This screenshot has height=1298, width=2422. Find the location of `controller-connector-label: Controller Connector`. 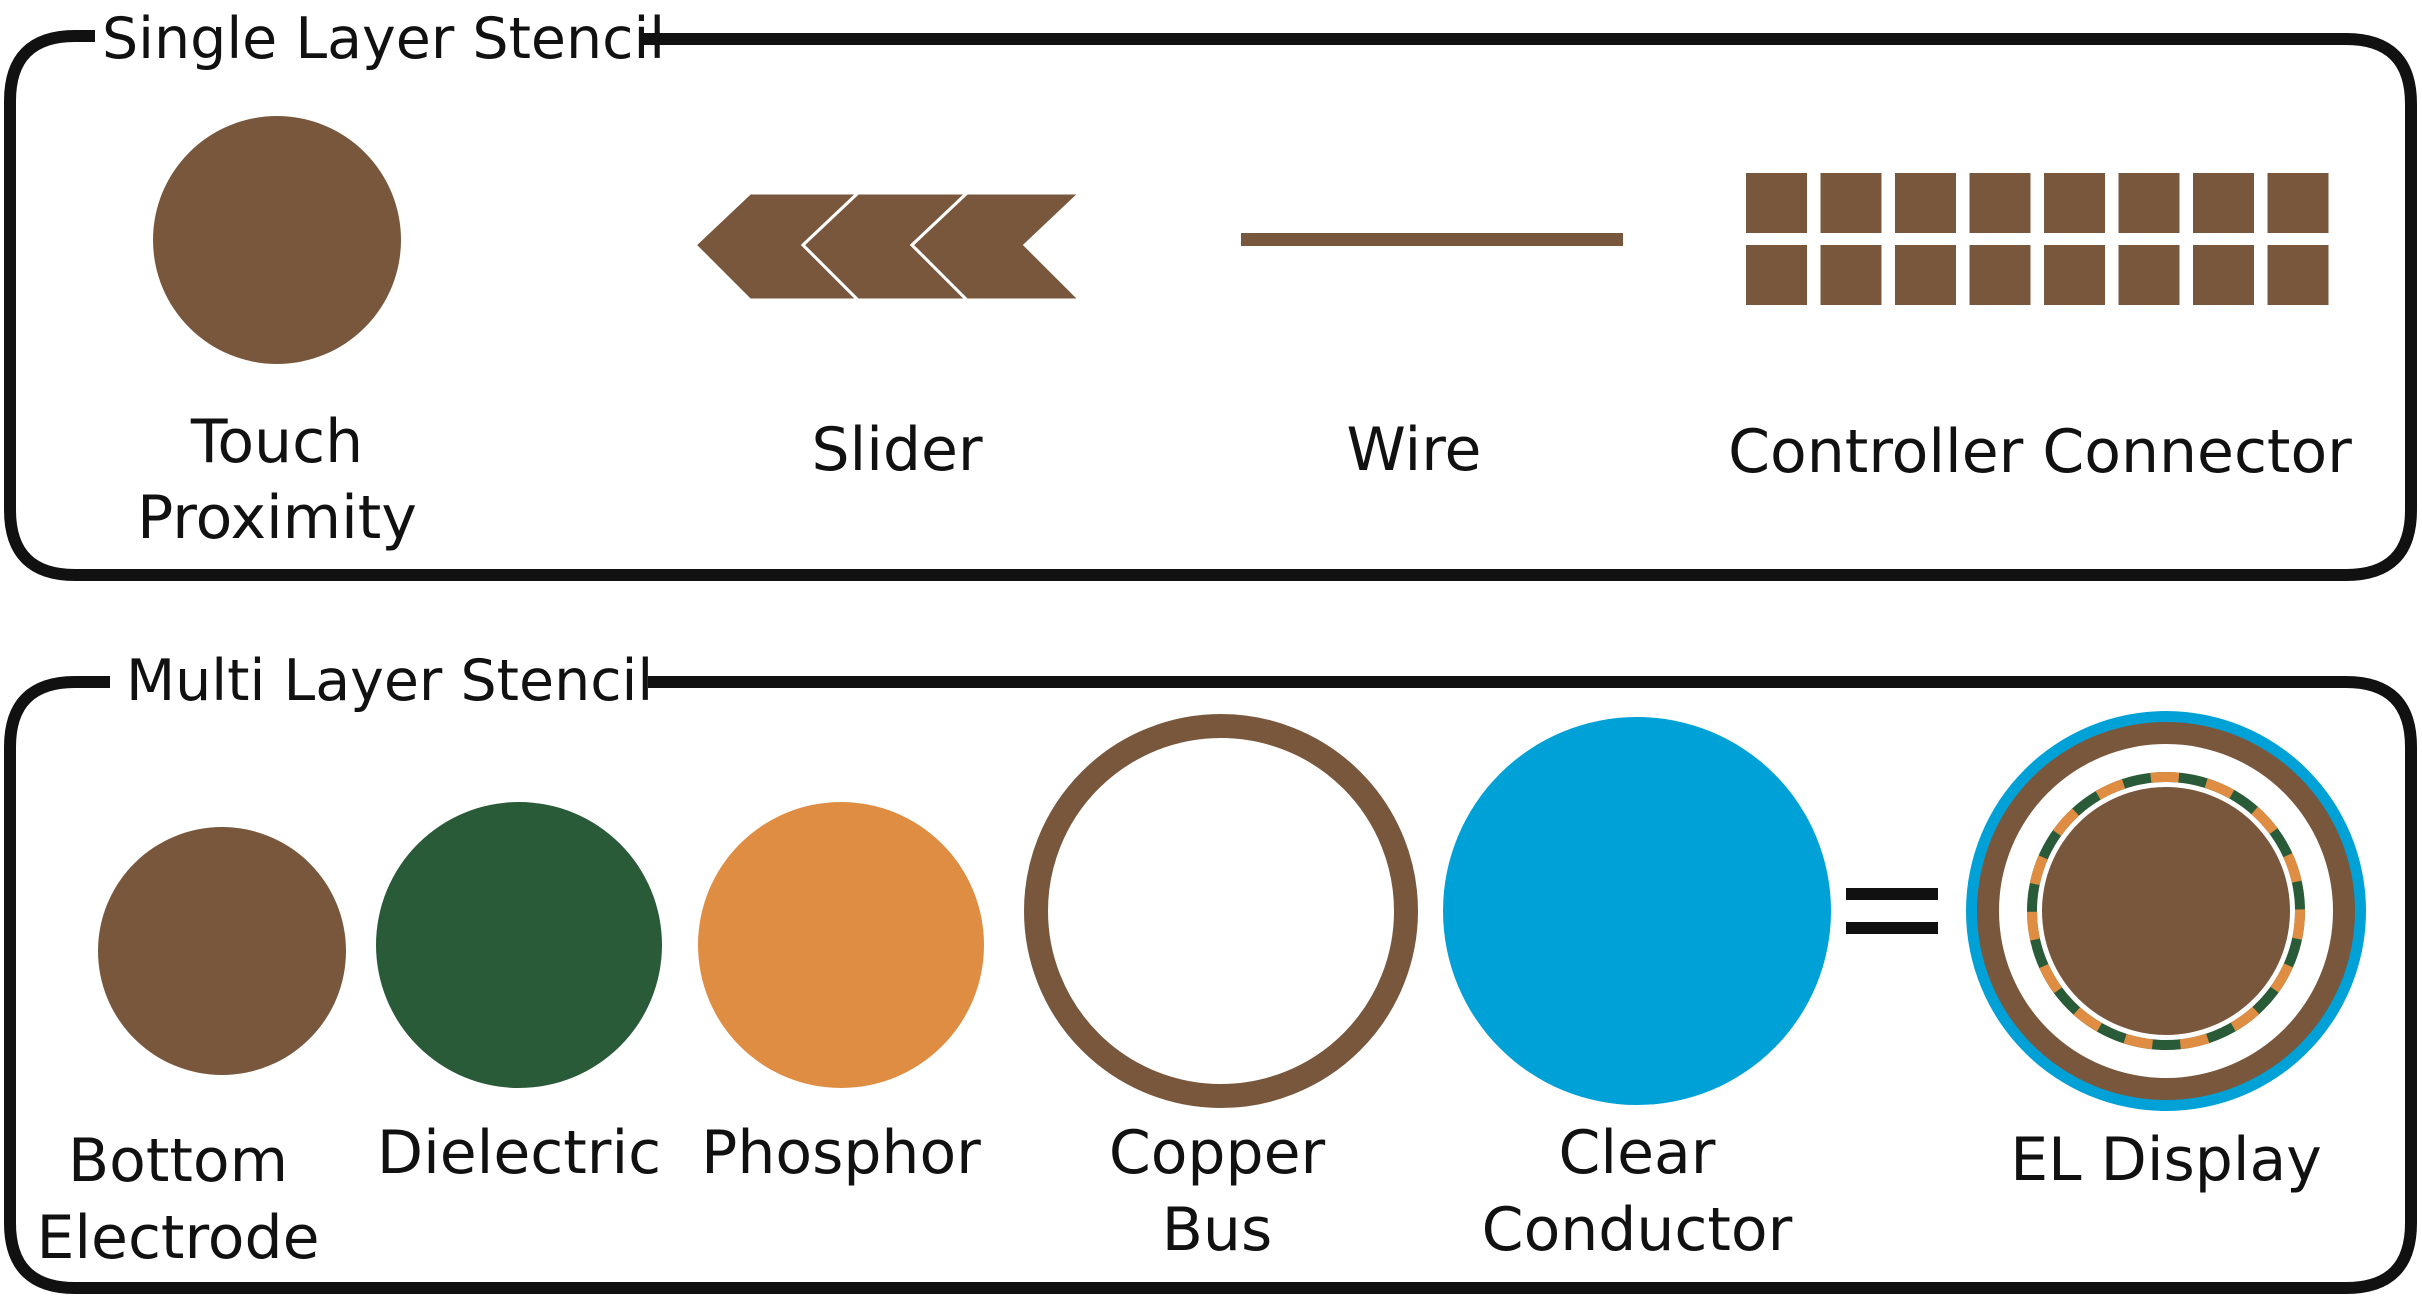

controller-connector-label: Controller Connector is located at coordinates (2040, 452).